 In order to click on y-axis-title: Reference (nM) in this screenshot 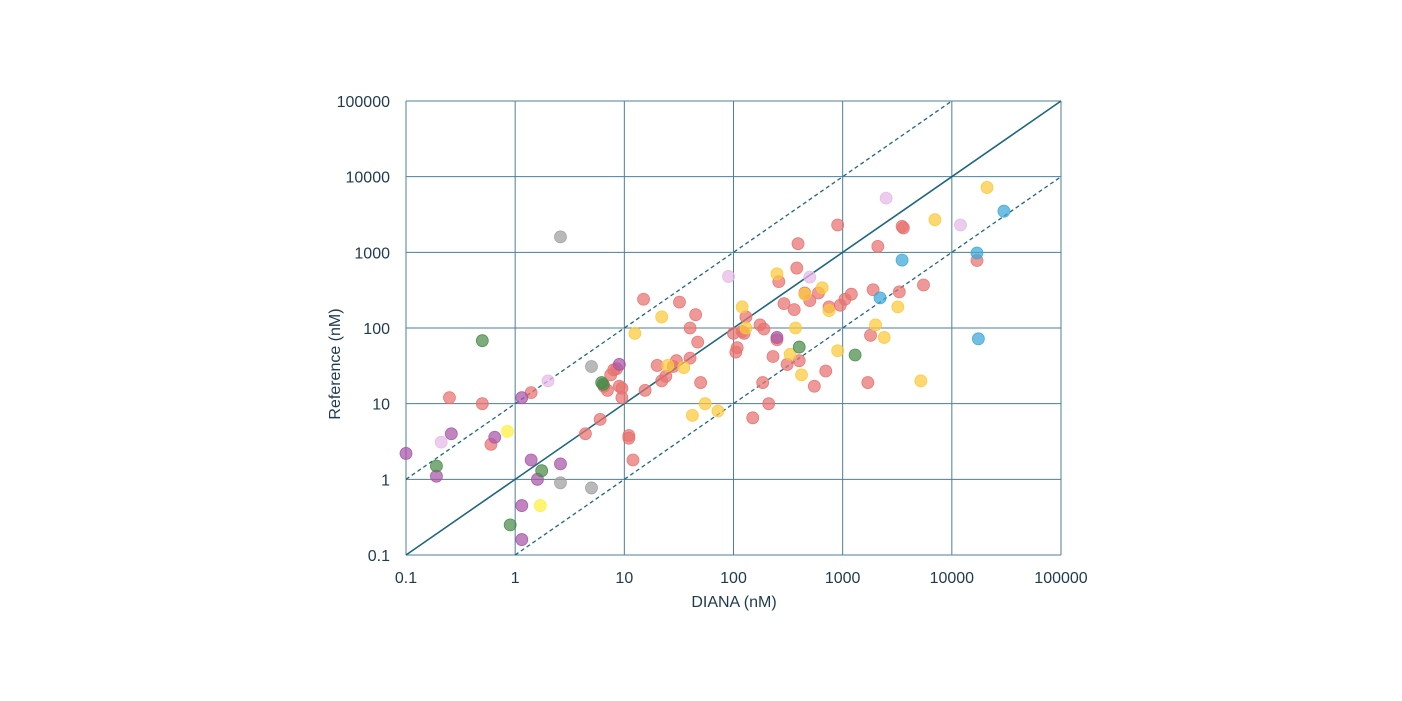, I will do `click(335, 363)`.